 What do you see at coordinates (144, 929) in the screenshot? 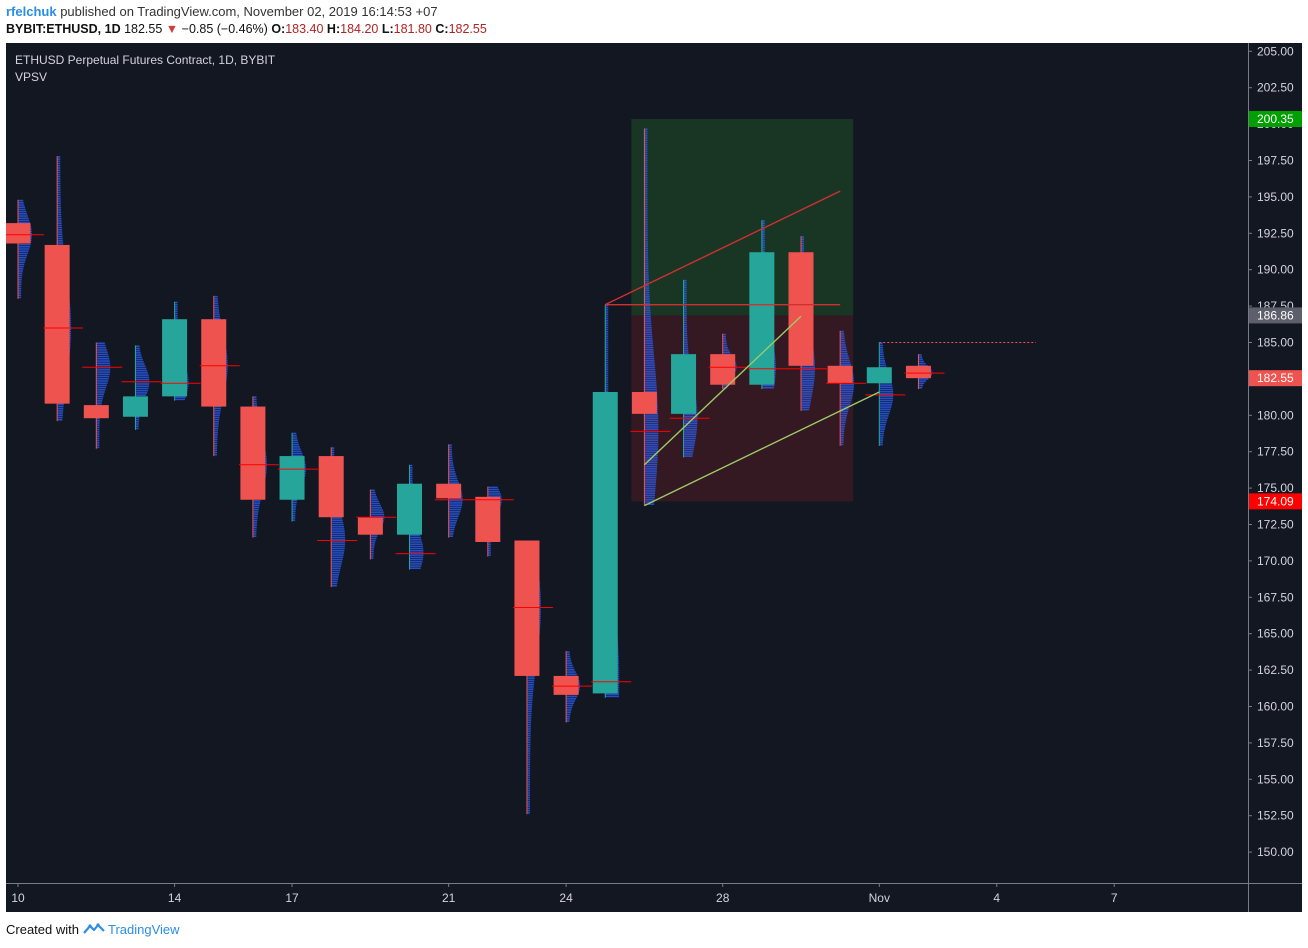
I see `tradingview-brand: TradingView` at bounding box center [144, 929].